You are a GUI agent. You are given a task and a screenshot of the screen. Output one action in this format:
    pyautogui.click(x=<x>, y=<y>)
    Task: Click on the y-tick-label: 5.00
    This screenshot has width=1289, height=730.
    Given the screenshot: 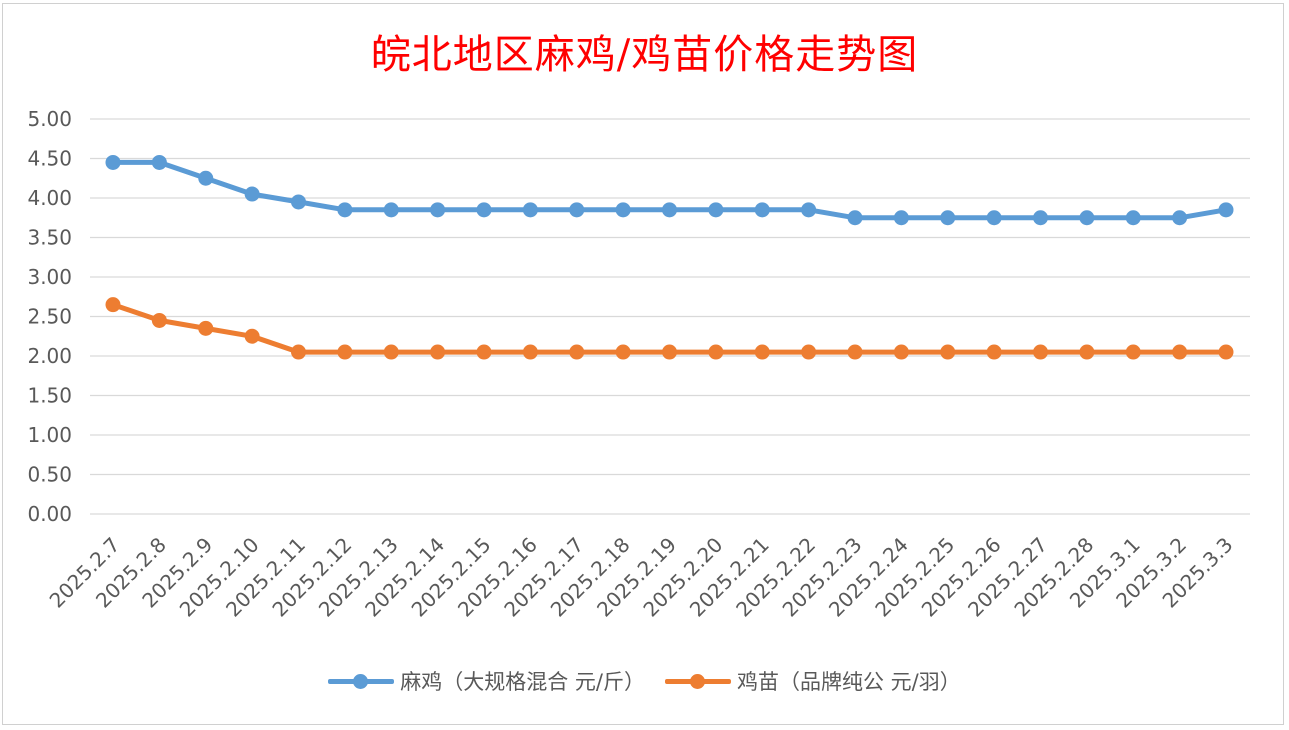 What is the action you would take?
    pyautogui.click(x=49, y=119)
    